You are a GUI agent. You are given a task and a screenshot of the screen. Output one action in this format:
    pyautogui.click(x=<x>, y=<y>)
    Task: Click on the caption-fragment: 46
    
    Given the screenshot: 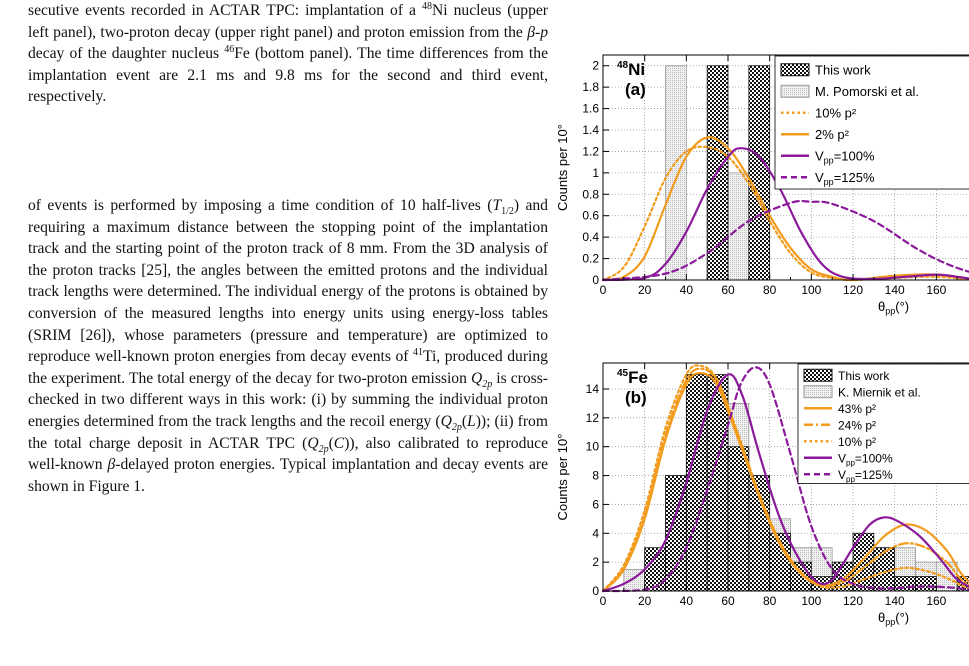 What is the action you would take?
    pyautogui.click(x=229, y=49)
    